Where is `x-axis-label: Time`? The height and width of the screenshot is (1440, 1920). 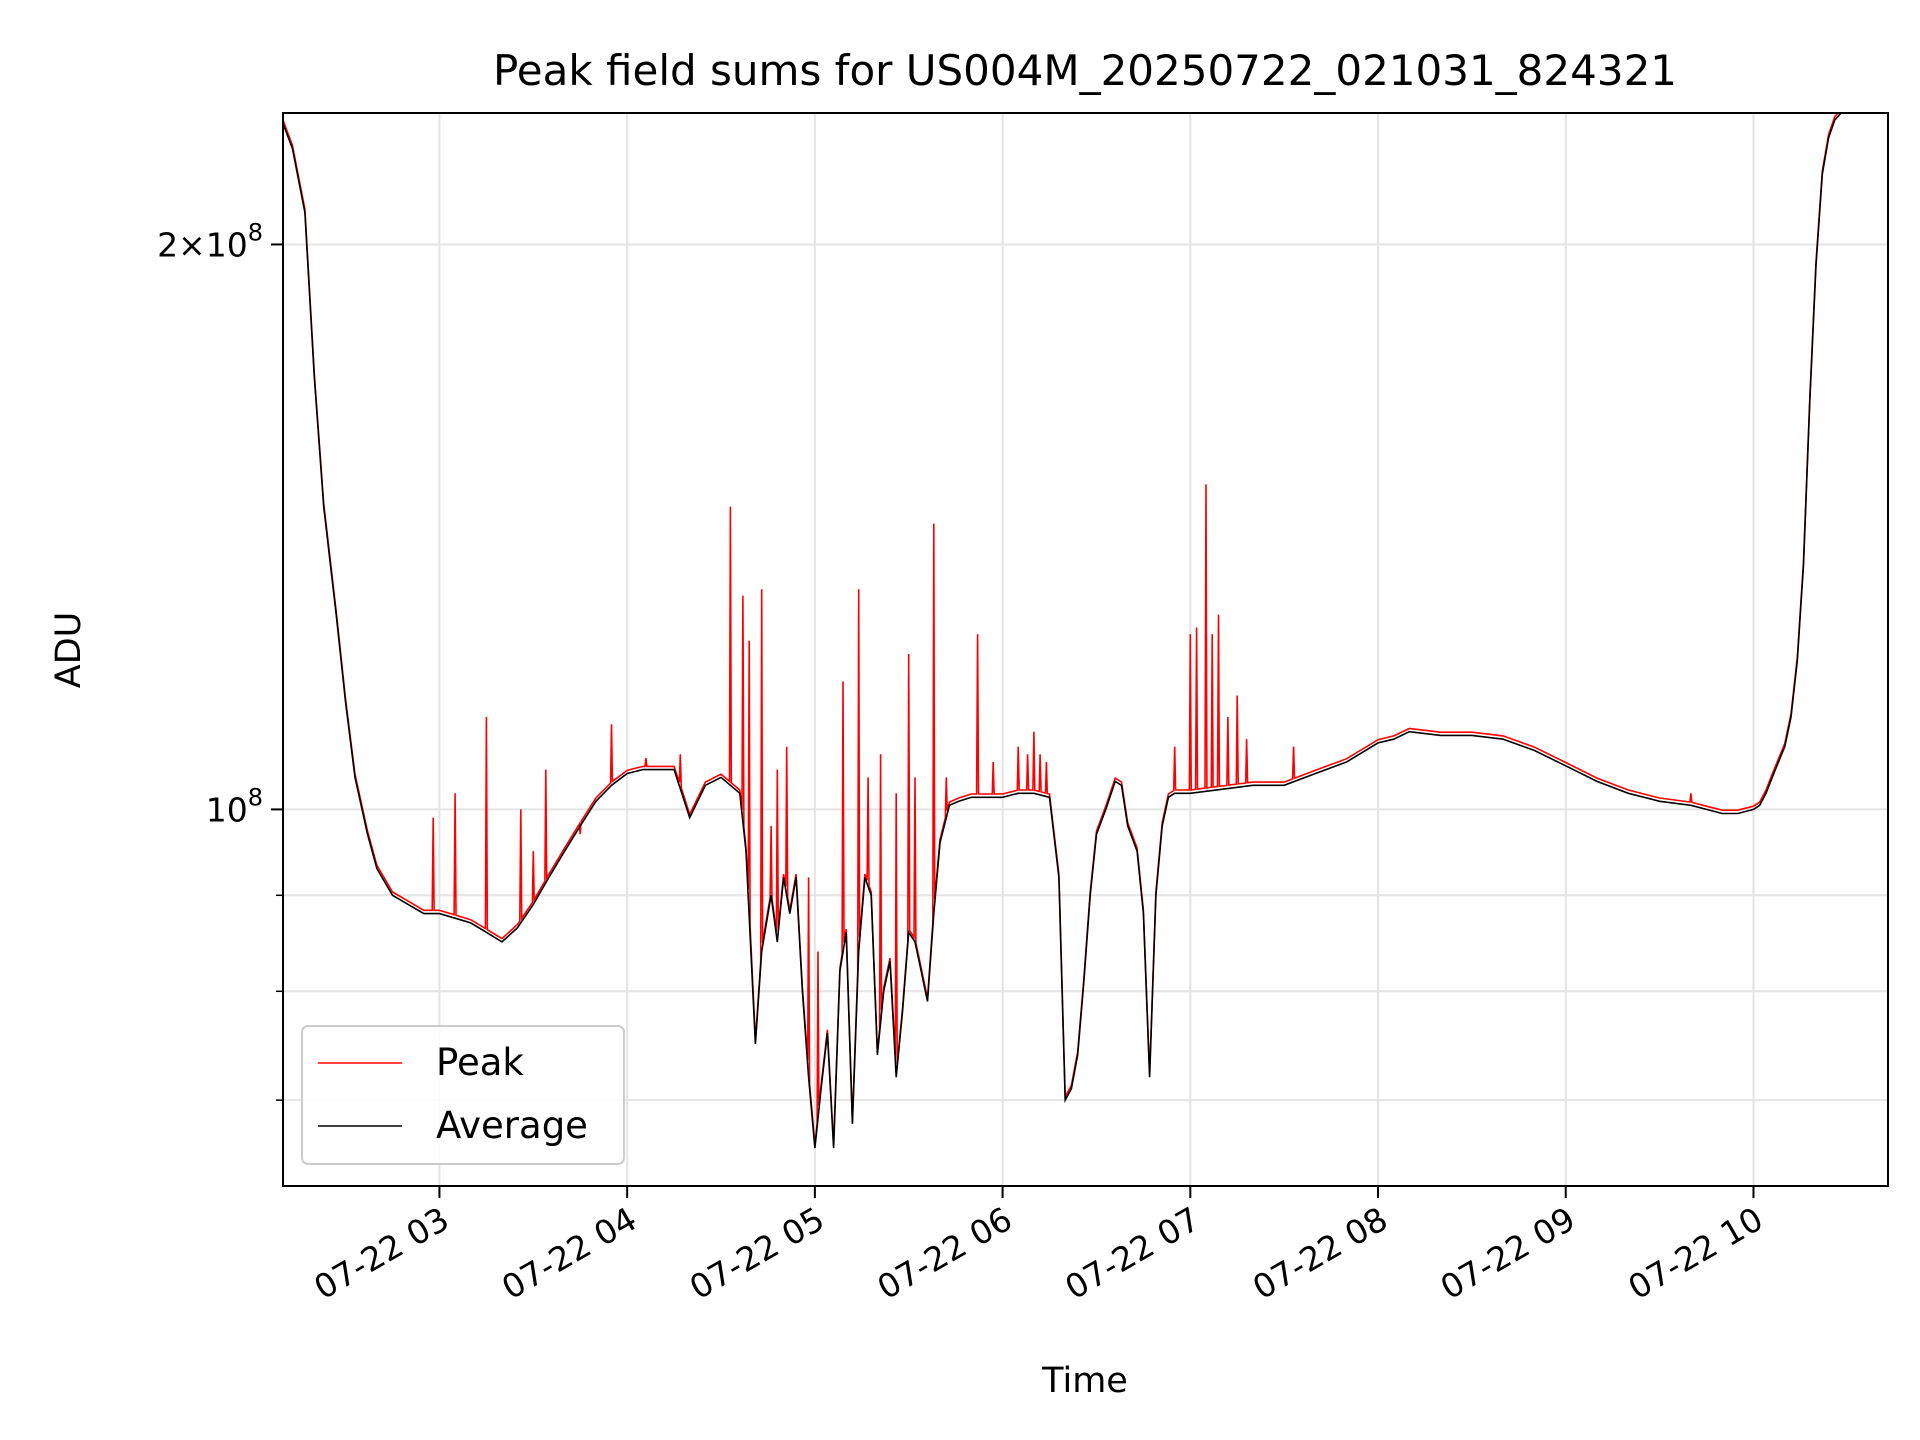 x-axis-label: Time is located at coordinates (1084, 1381).